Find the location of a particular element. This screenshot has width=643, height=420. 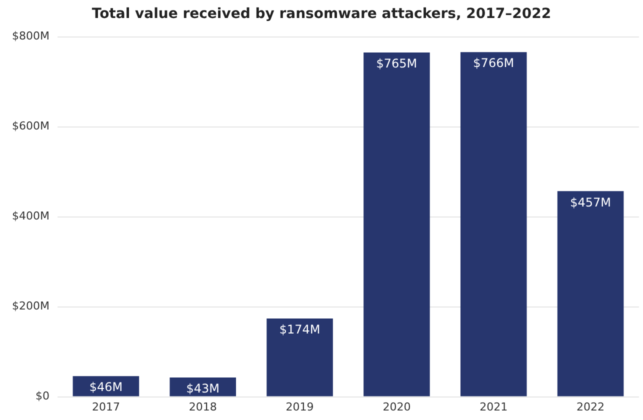

x-tick-label: 2020 is located at coordinates (396, 407).